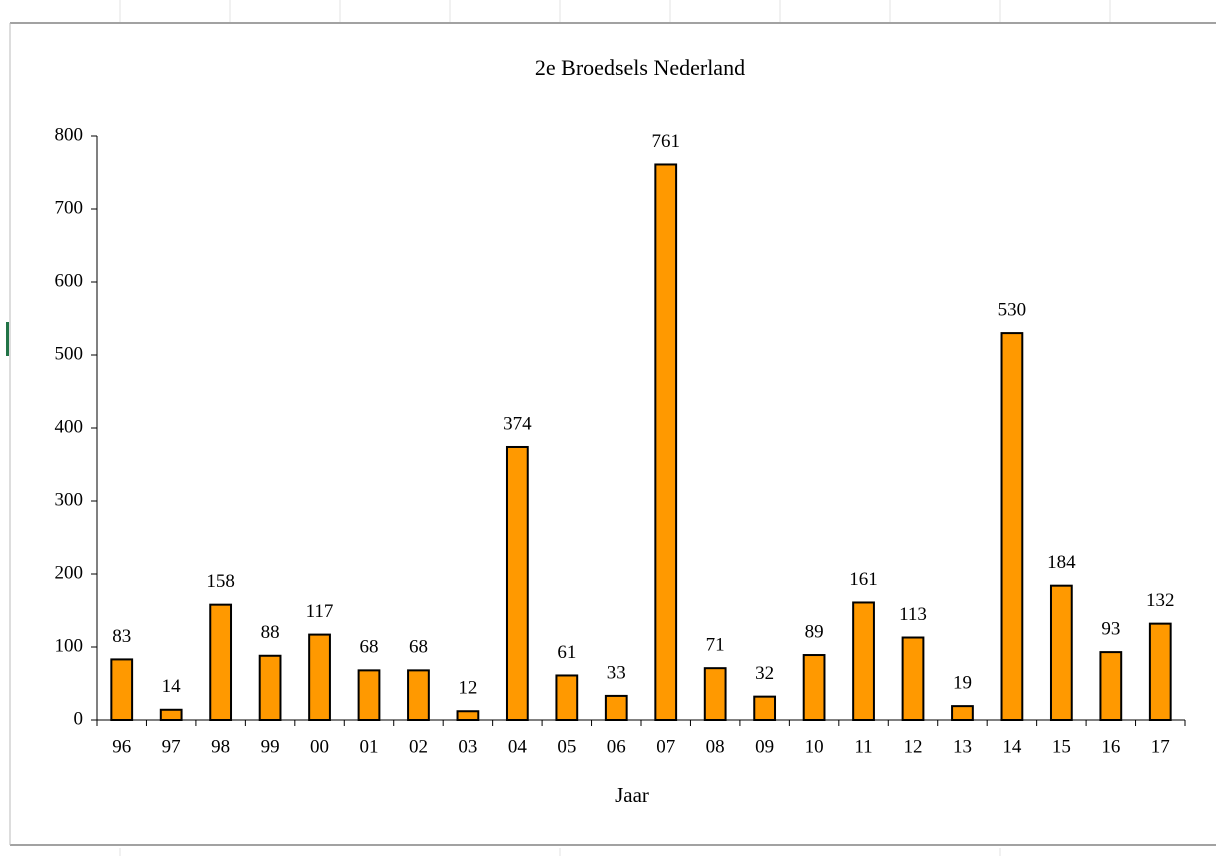 Image resolution: width=1216 pixels, height=856 pixels. Describe the element at coordinates (1160, 746) in the screenshot. I see `x-tick-label: 17` at that location.